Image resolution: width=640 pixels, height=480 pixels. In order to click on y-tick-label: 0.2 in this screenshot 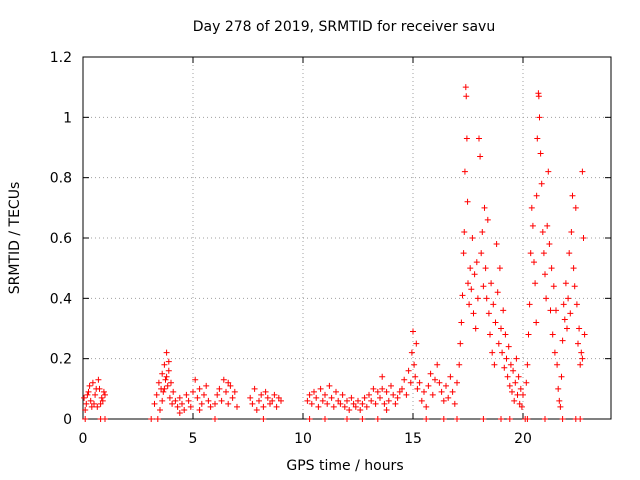, I will do `click(61, 360)`.